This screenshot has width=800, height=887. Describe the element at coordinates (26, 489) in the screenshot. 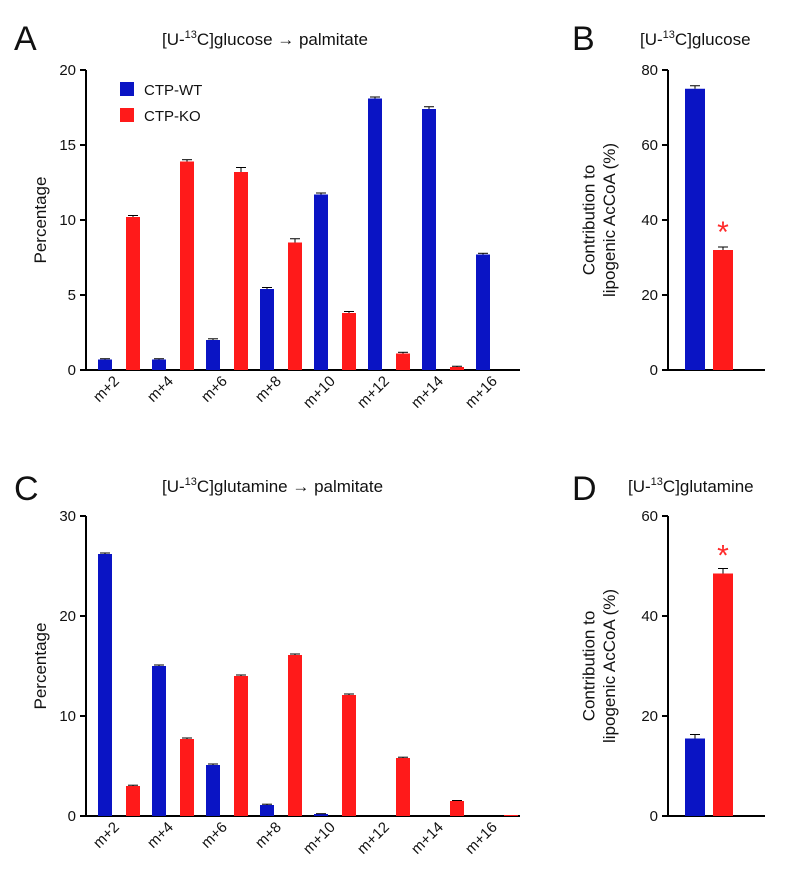

I see `panel-c-letter: C` at that location.